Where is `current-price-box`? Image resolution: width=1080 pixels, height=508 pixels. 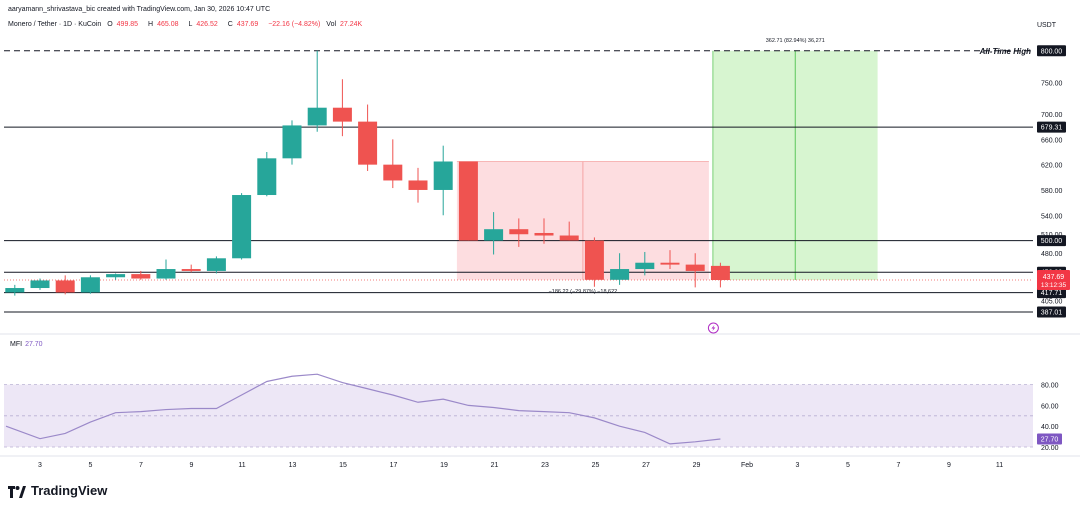
current-price-box is located at coordinates (1053, 279).